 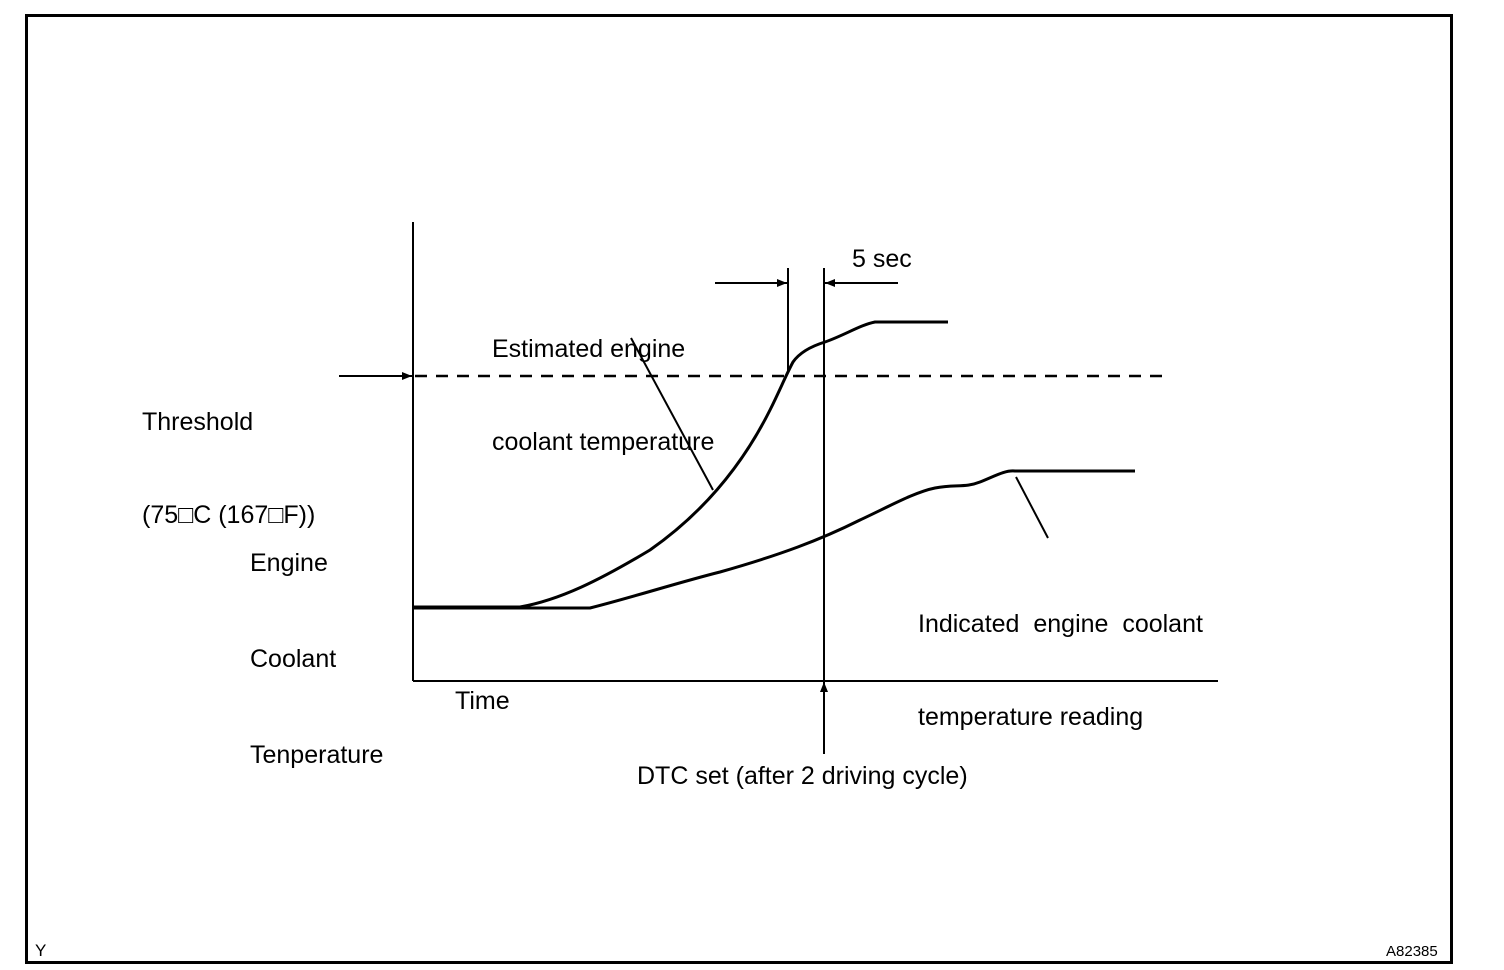 I want to click on estimated-leader-line, so click(x=672, y=414).